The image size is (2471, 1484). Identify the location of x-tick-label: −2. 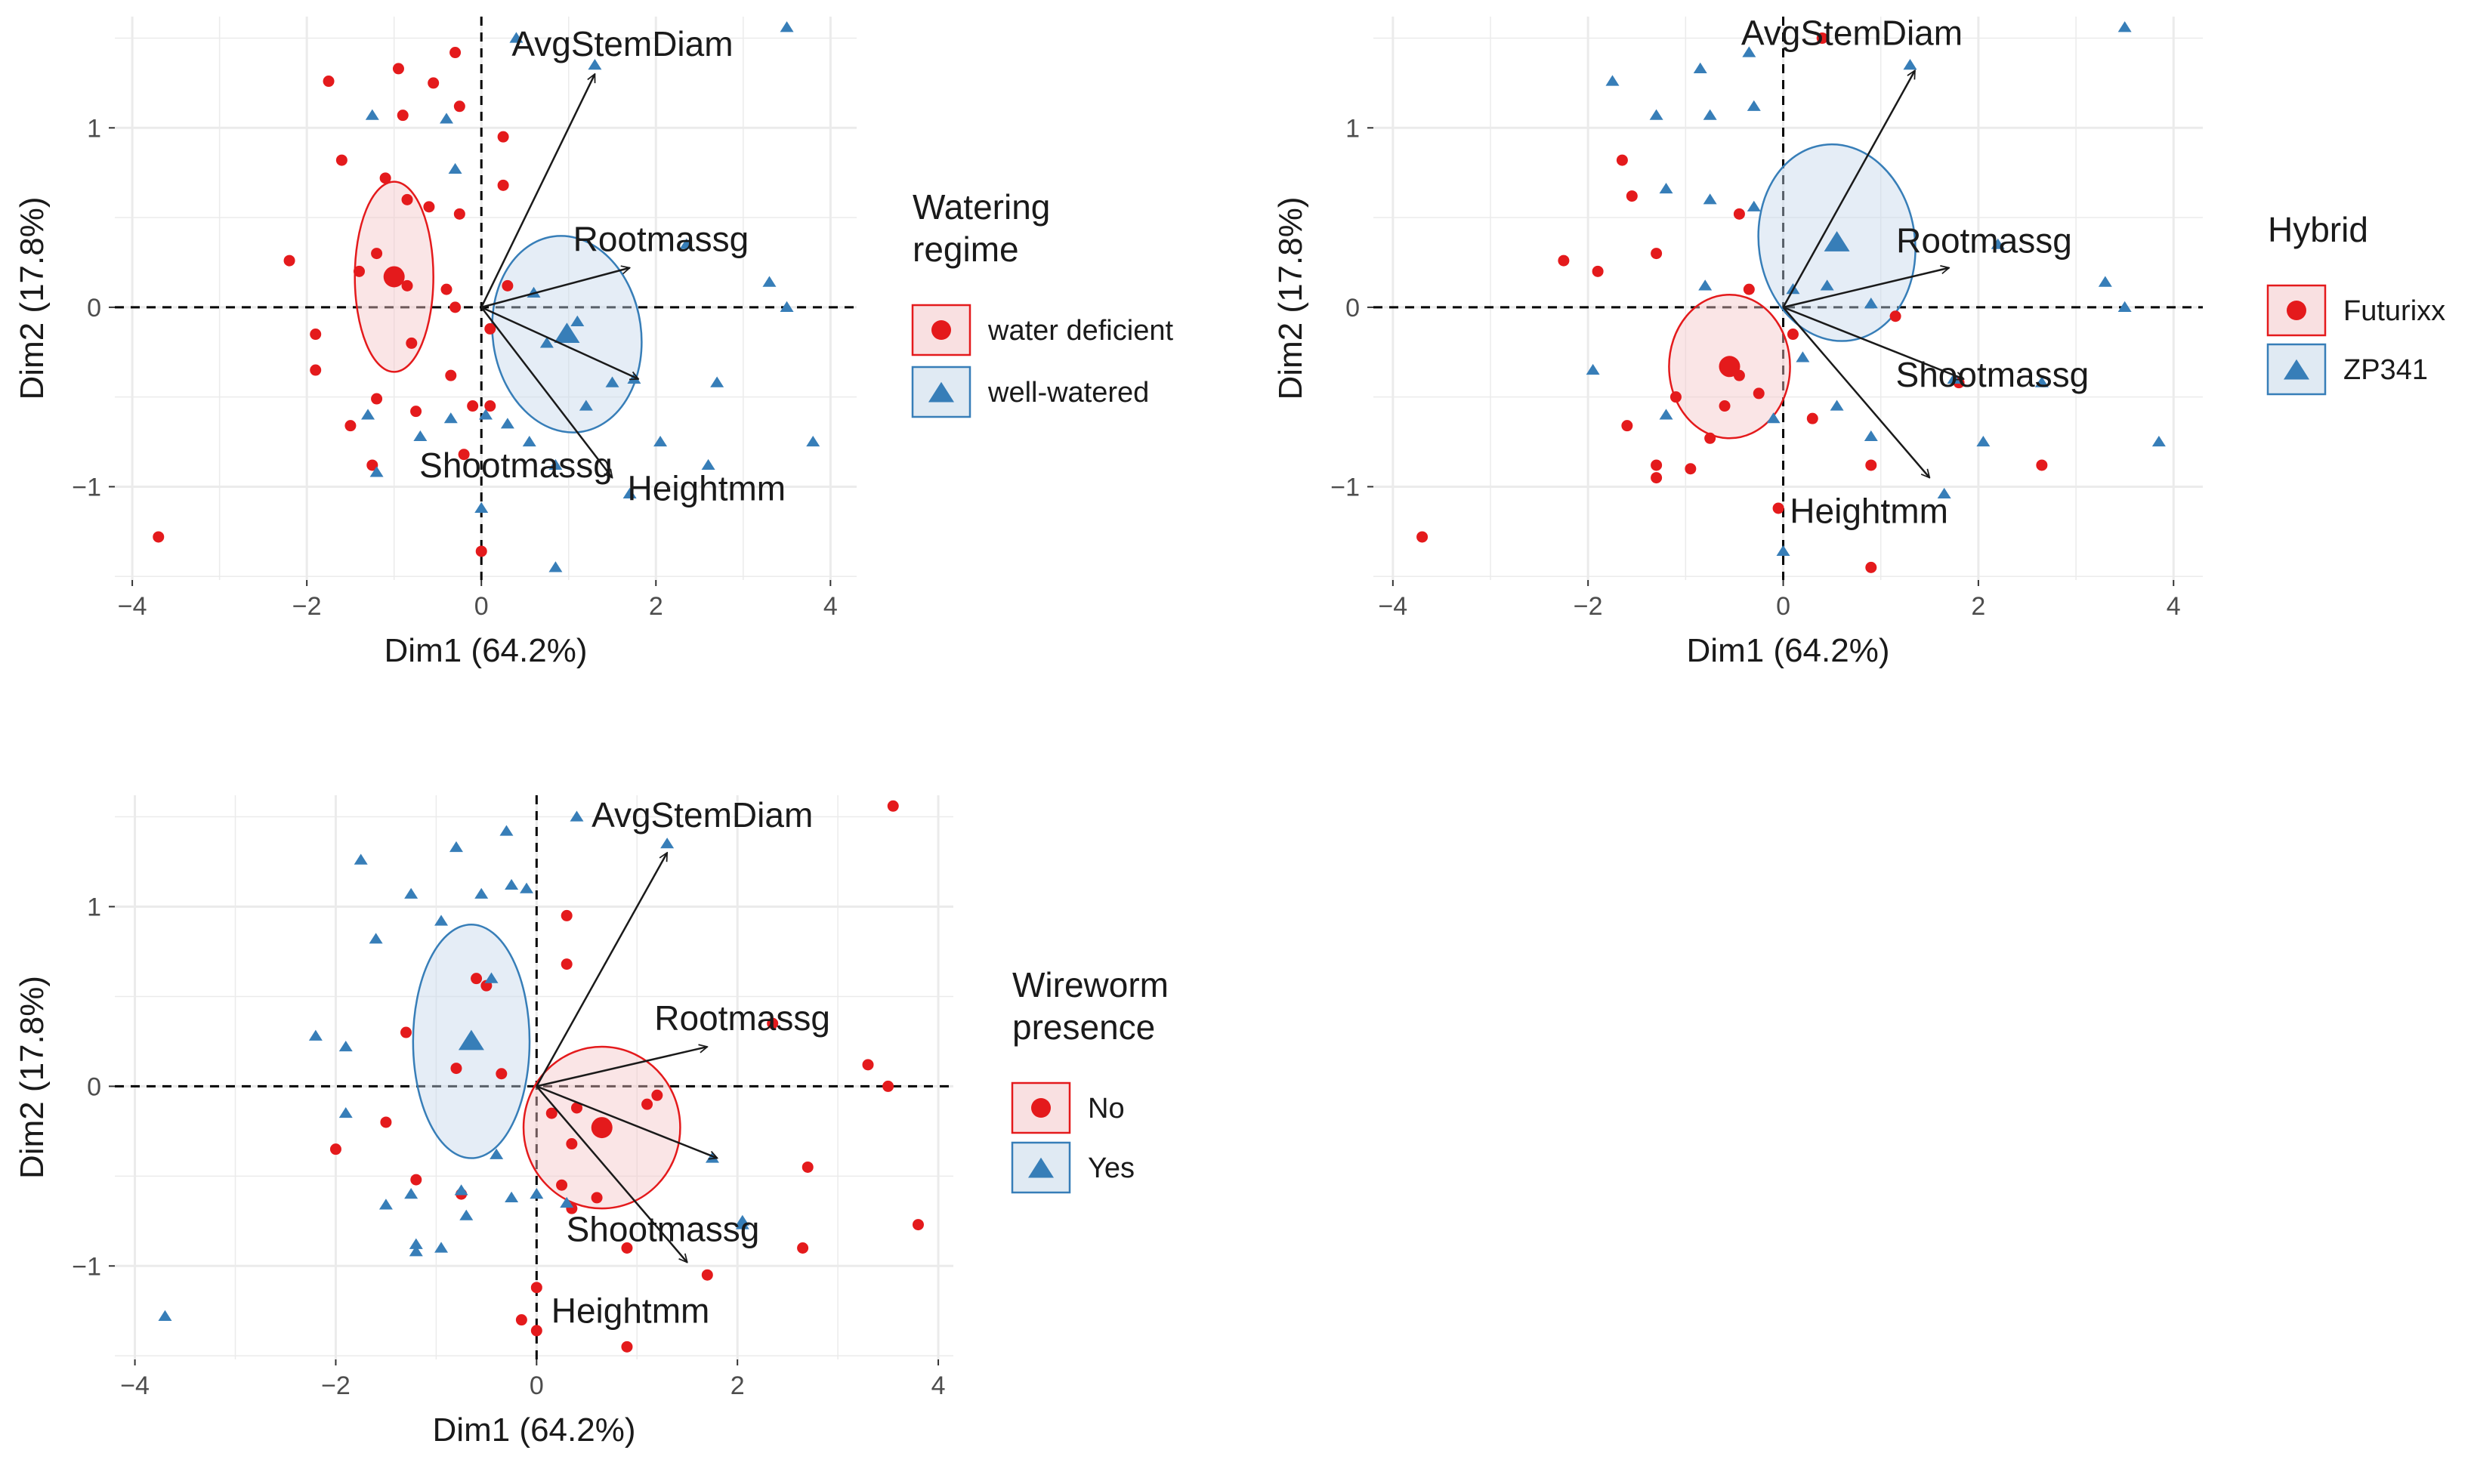
(336, 1385).